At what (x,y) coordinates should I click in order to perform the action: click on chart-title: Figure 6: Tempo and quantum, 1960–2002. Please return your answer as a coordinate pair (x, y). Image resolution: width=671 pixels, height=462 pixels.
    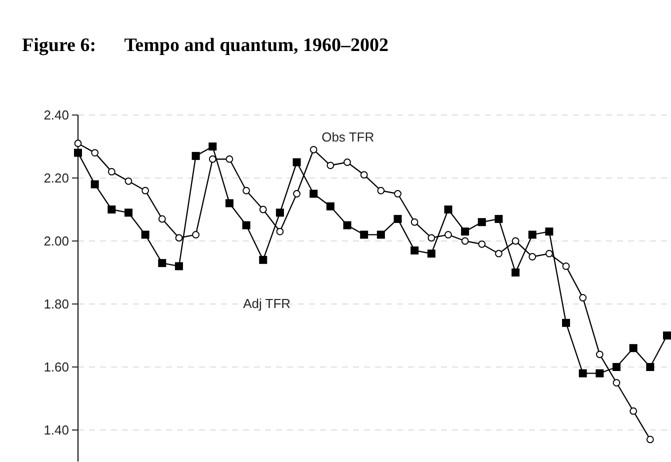
    Looking at the image, I should click on (205, 45).